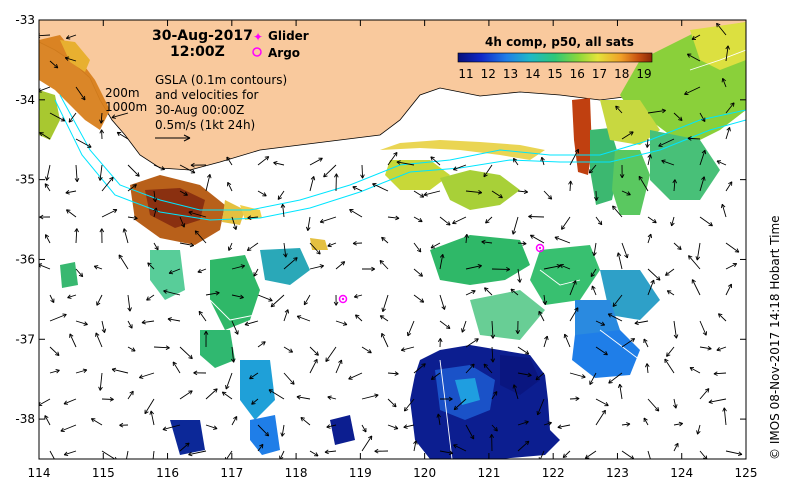  What do you see at coordinates (554, 74) in the screenshot?
I see `colorbar-tick-label: 15` at bounding box center [554, 74].